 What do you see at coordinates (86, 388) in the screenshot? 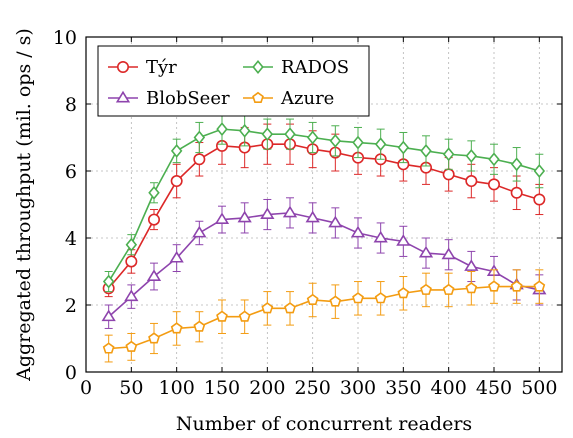
I see `x-tick-label: 0` at bounding box center [86, 388].